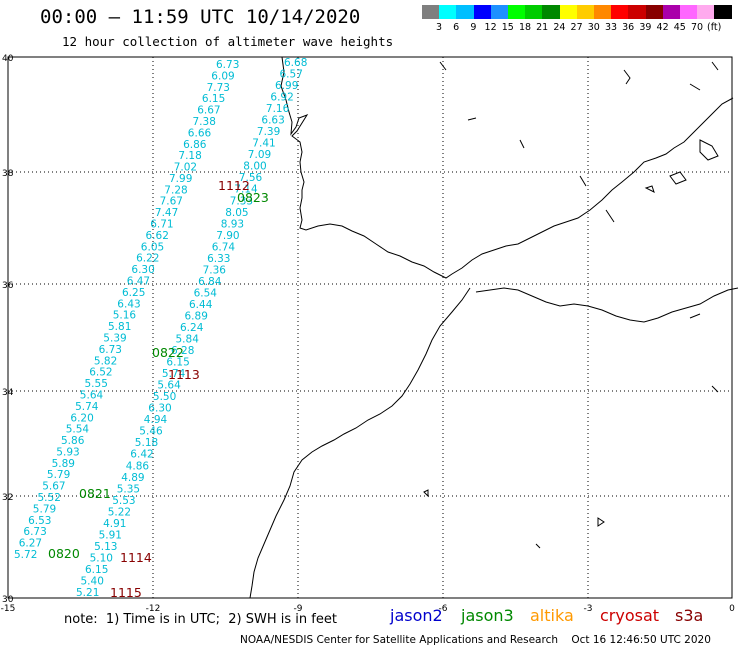 The height and width of the screenshot is (650, 740). What do you see at coordinates (126, 592) in the screenshot?
I see `pass-time-label: 1115` at bounding box center [126, 592].